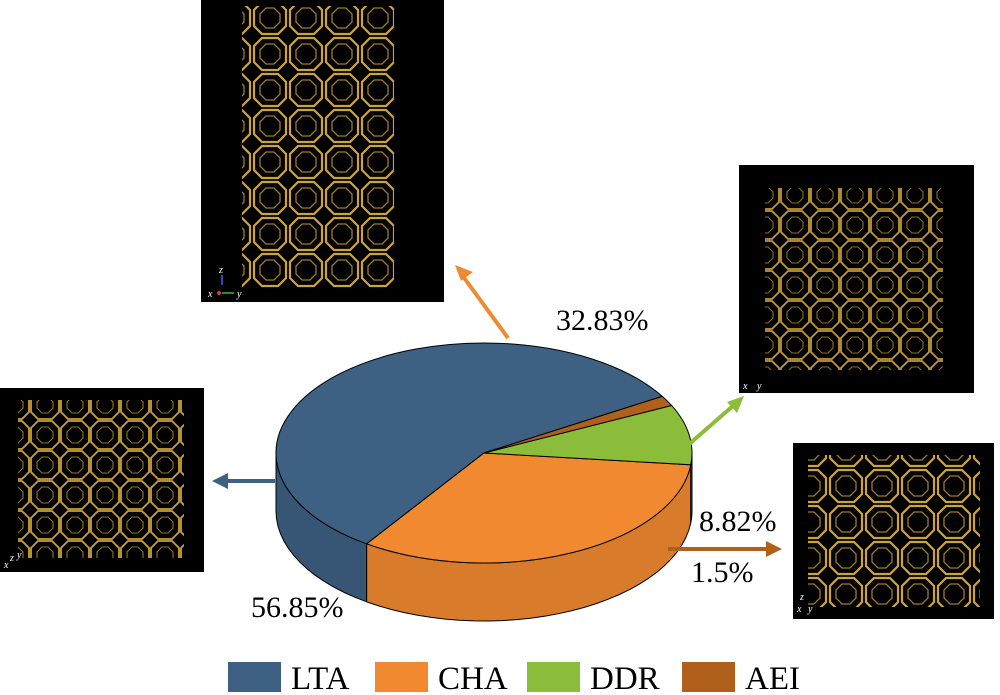 Image resolution: width=1000 pixels, height=695 pixels. I want to click on ddr-axis-y-label: y, so click(759, 386).